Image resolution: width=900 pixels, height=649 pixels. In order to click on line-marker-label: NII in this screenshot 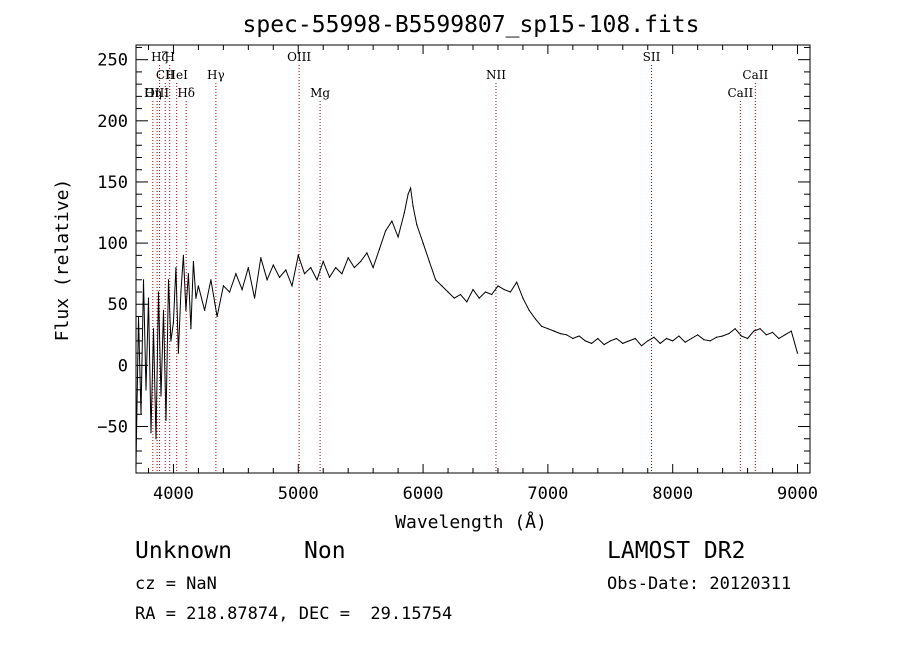, I will do `click(496, 75)`.